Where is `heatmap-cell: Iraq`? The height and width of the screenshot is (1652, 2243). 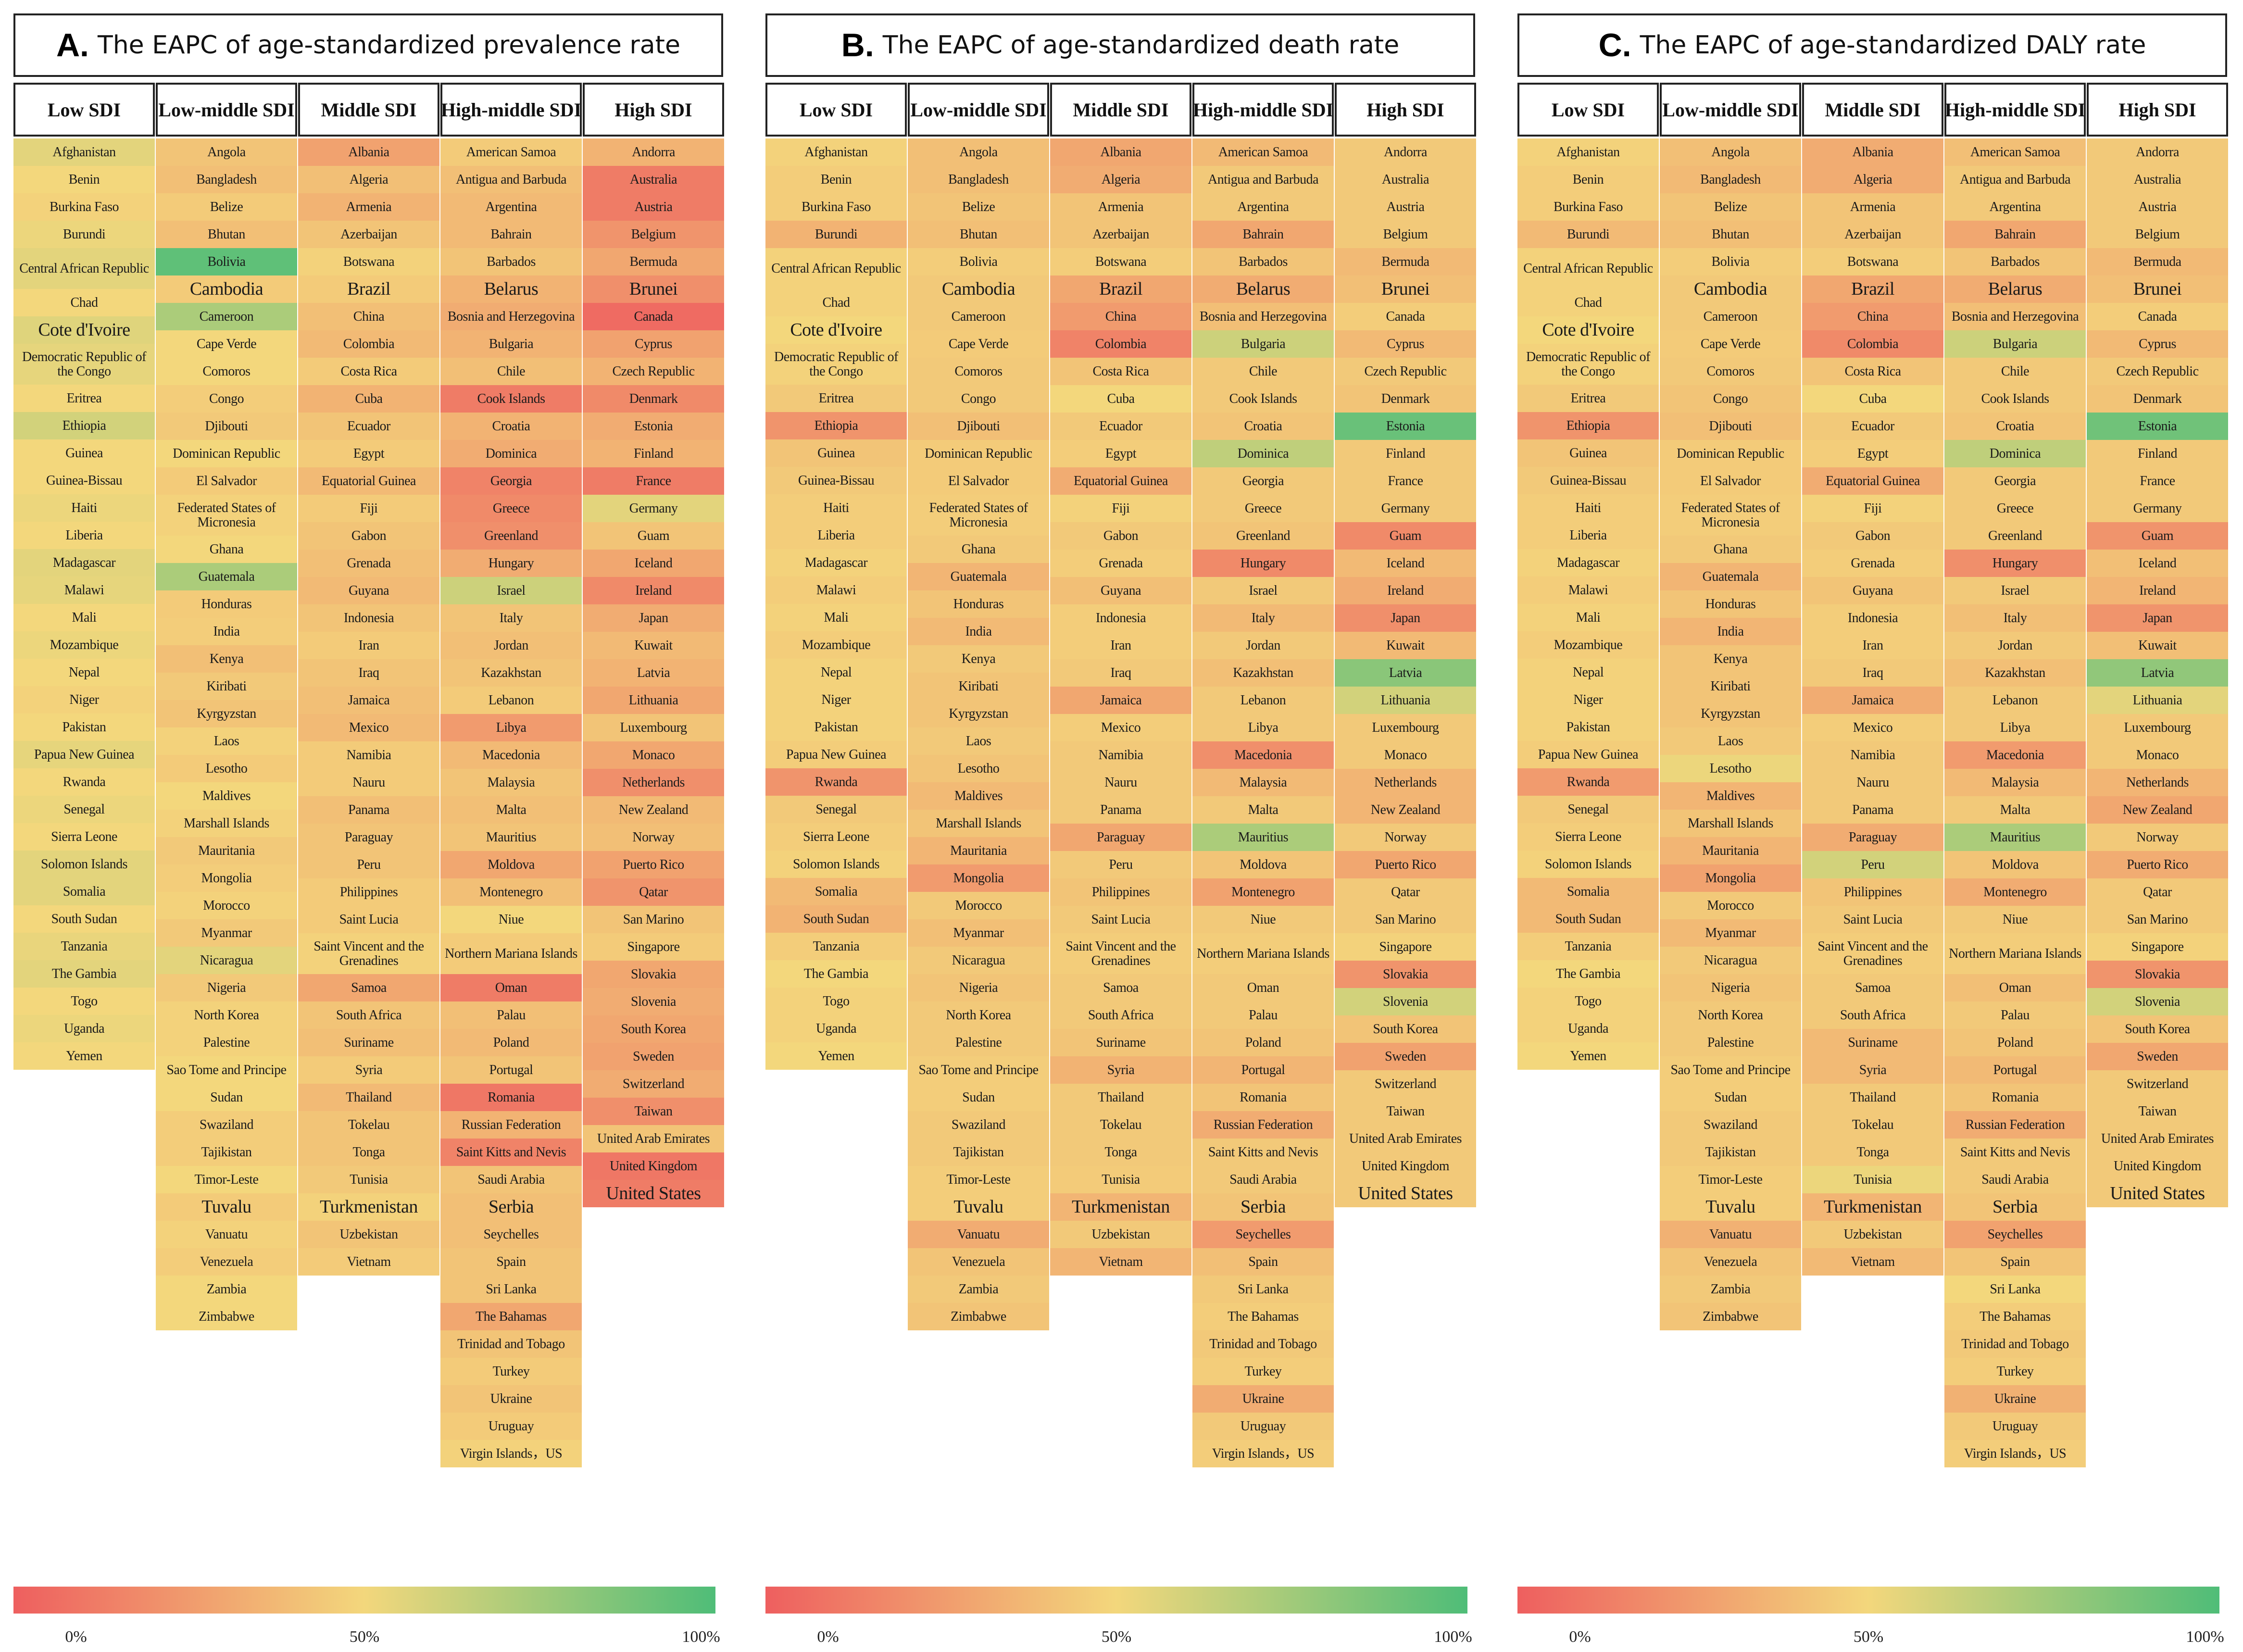
heatmap-cell: Iraq is located at coordinates (1873, 673).